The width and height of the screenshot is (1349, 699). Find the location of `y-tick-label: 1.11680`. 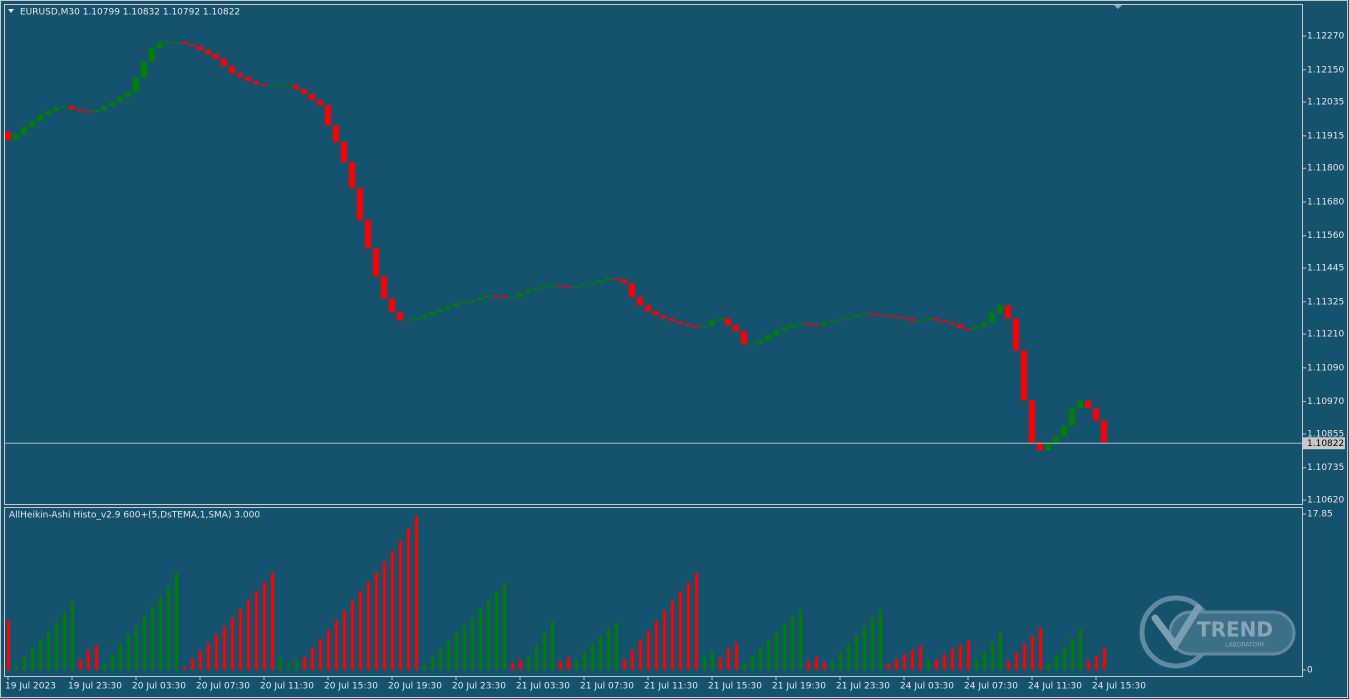

y-tick-label: 1.11680 is located at coordinates (1325, 202).